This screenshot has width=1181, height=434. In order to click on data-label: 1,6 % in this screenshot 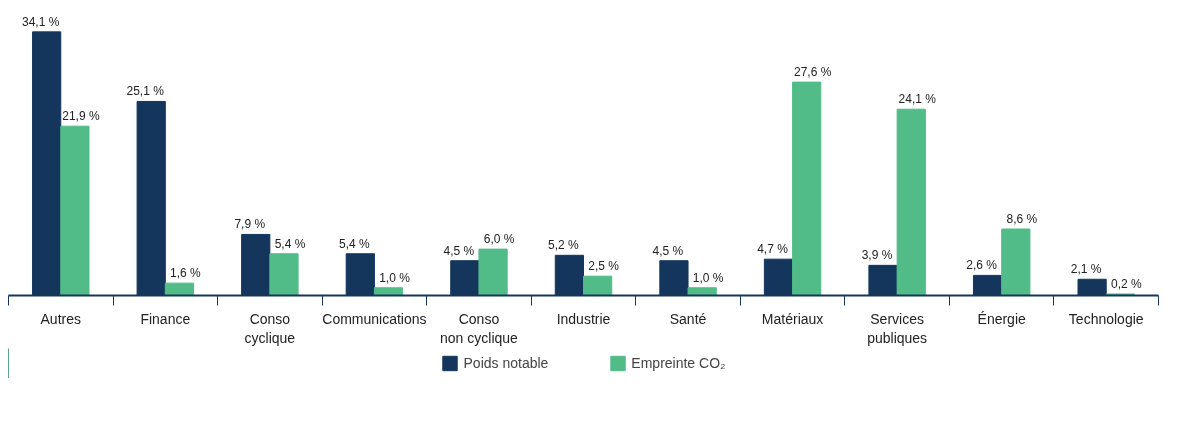, I will do `click(186, 273)`.